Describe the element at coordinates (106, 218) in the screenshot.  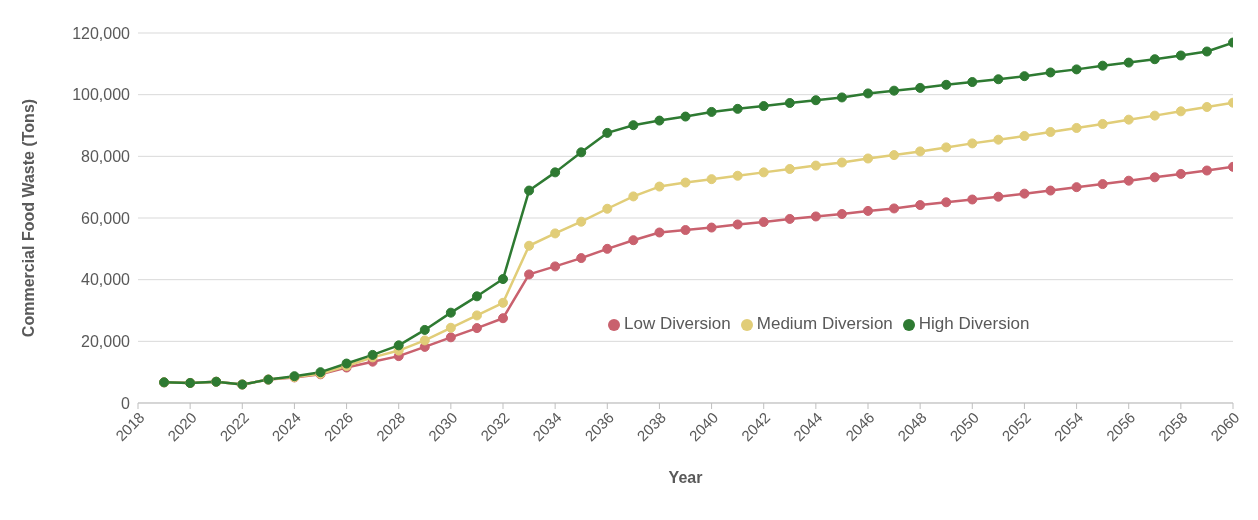
I see `y-tick-label: 60,000` at that location.